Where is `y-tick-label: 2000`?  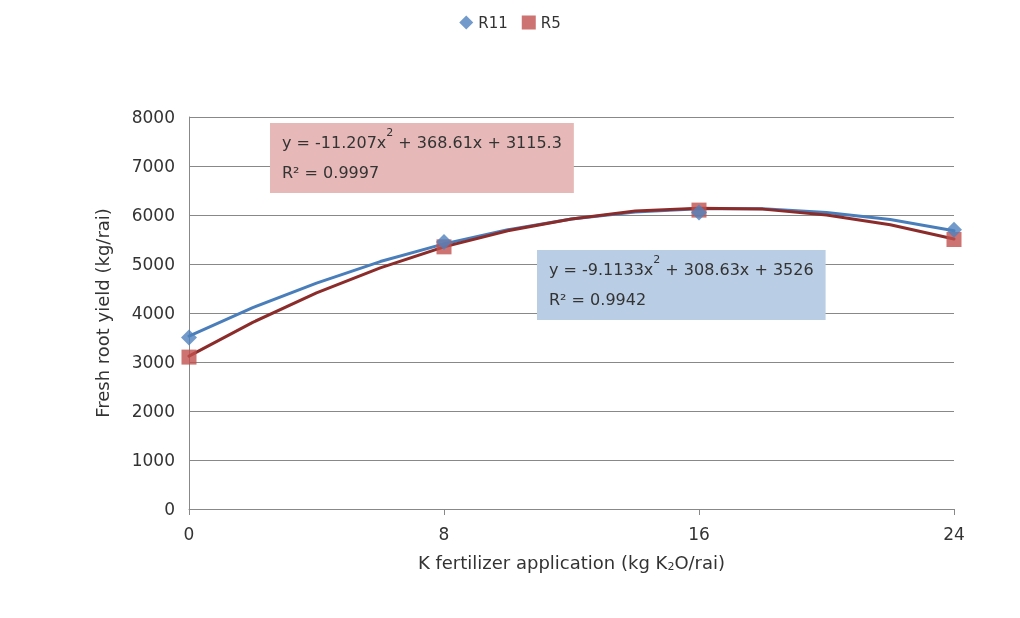
y-tick-label: 2000 is located at coordinates (153, 411).